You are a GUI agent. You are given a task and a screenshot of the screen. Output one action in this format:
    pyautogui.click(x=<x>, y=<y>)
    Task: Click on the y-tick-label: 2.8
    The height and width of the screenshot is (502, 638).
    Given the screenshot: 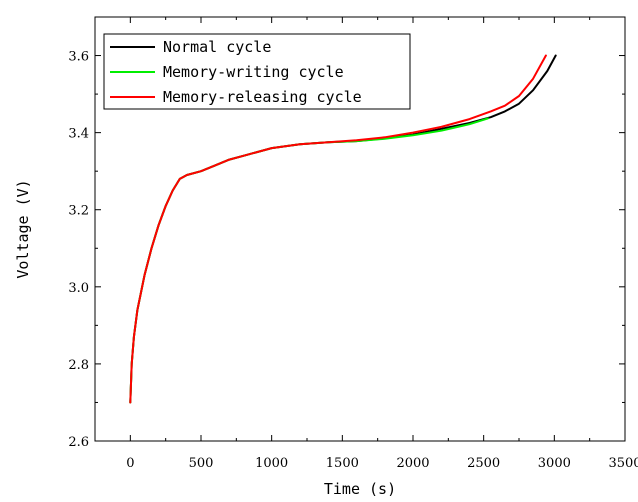 What is the action you would take?
    pyautogui.click(x=78, y=365)
    